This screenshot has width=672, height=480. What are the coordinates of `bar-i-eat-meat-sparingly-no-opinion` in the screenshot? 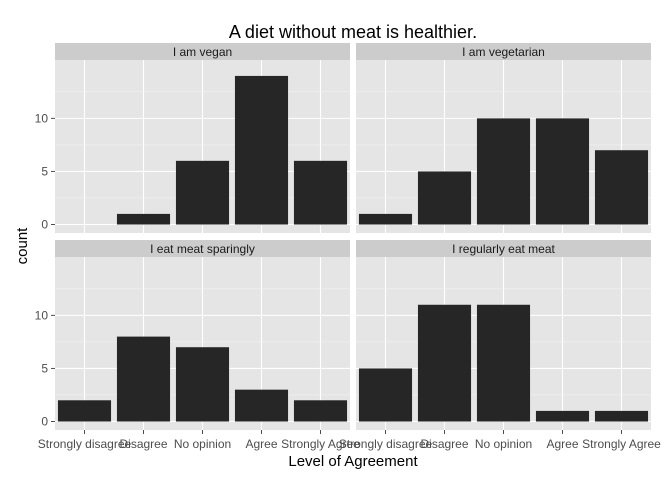 It's located at (202, 384).